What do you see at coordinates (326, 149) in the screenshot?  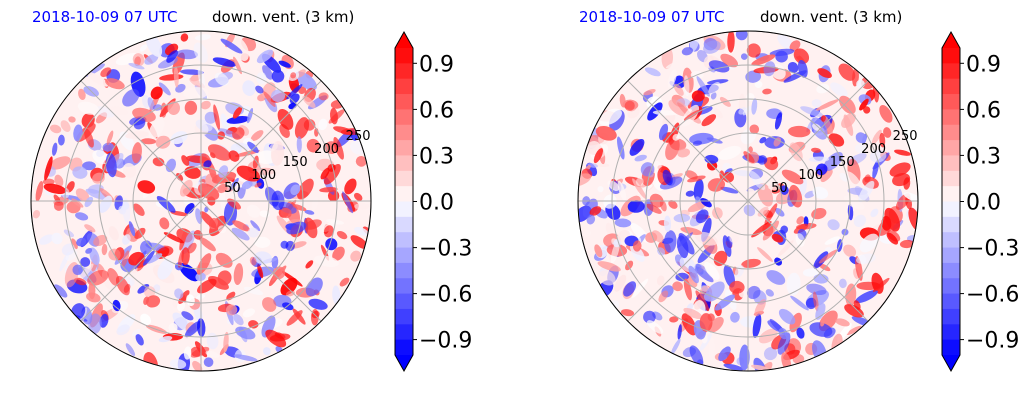 I see `range-tick-label: 200` at bounding box center [326, 149].